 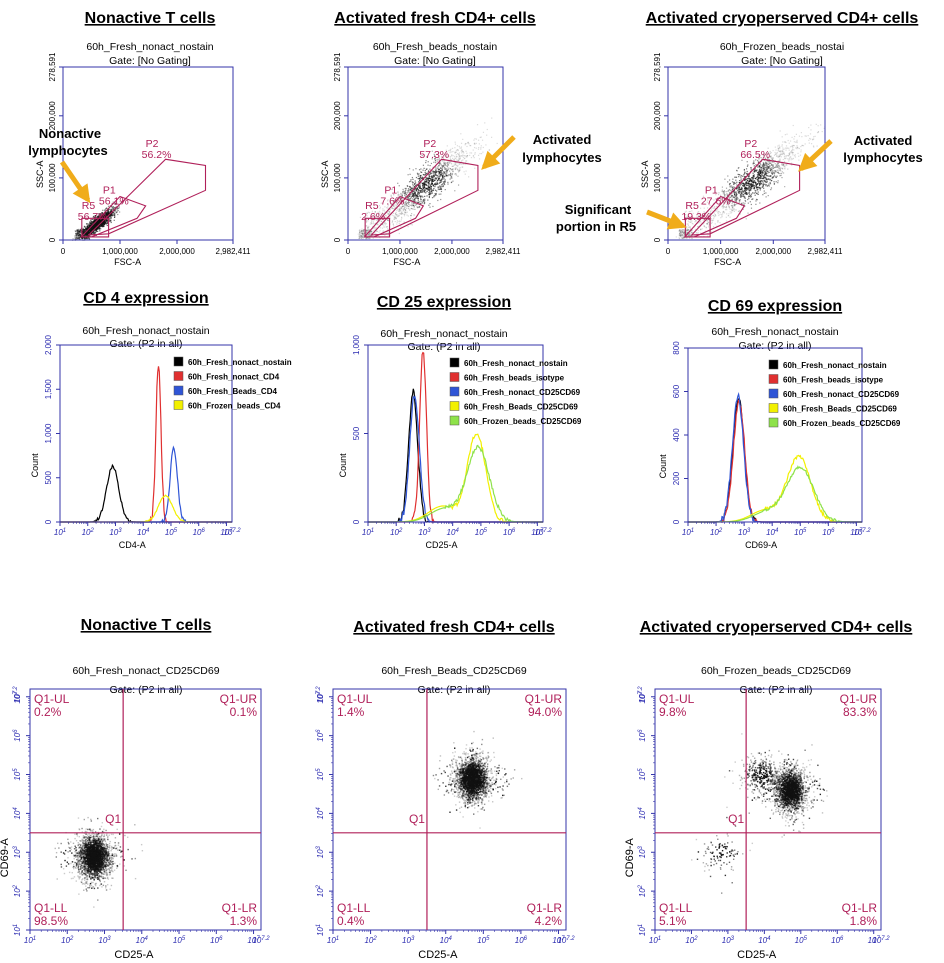 I want to click on y-tick-label: 2,000, so click(x=48, y=344).